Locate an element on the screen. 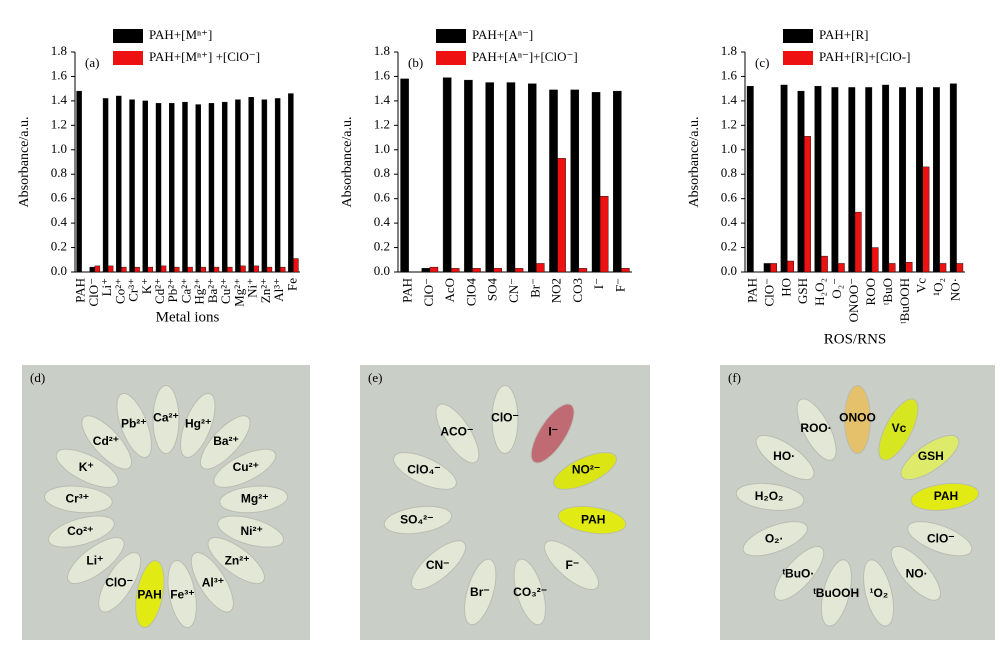  tube-label: Fe³⁺ is located at coordinates (182, 594).